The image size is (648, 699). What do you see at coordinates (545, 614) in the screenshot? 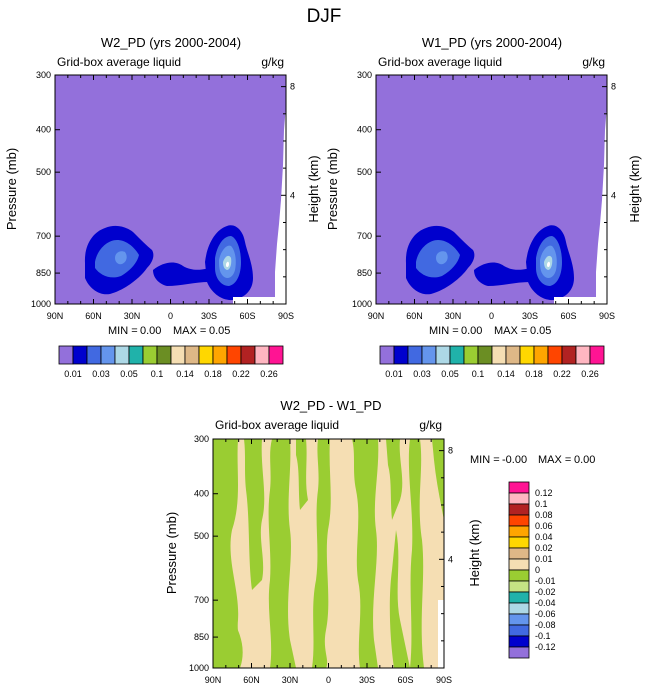
I see `colorbar-label: -0.06` at bounding box center [545, 614].